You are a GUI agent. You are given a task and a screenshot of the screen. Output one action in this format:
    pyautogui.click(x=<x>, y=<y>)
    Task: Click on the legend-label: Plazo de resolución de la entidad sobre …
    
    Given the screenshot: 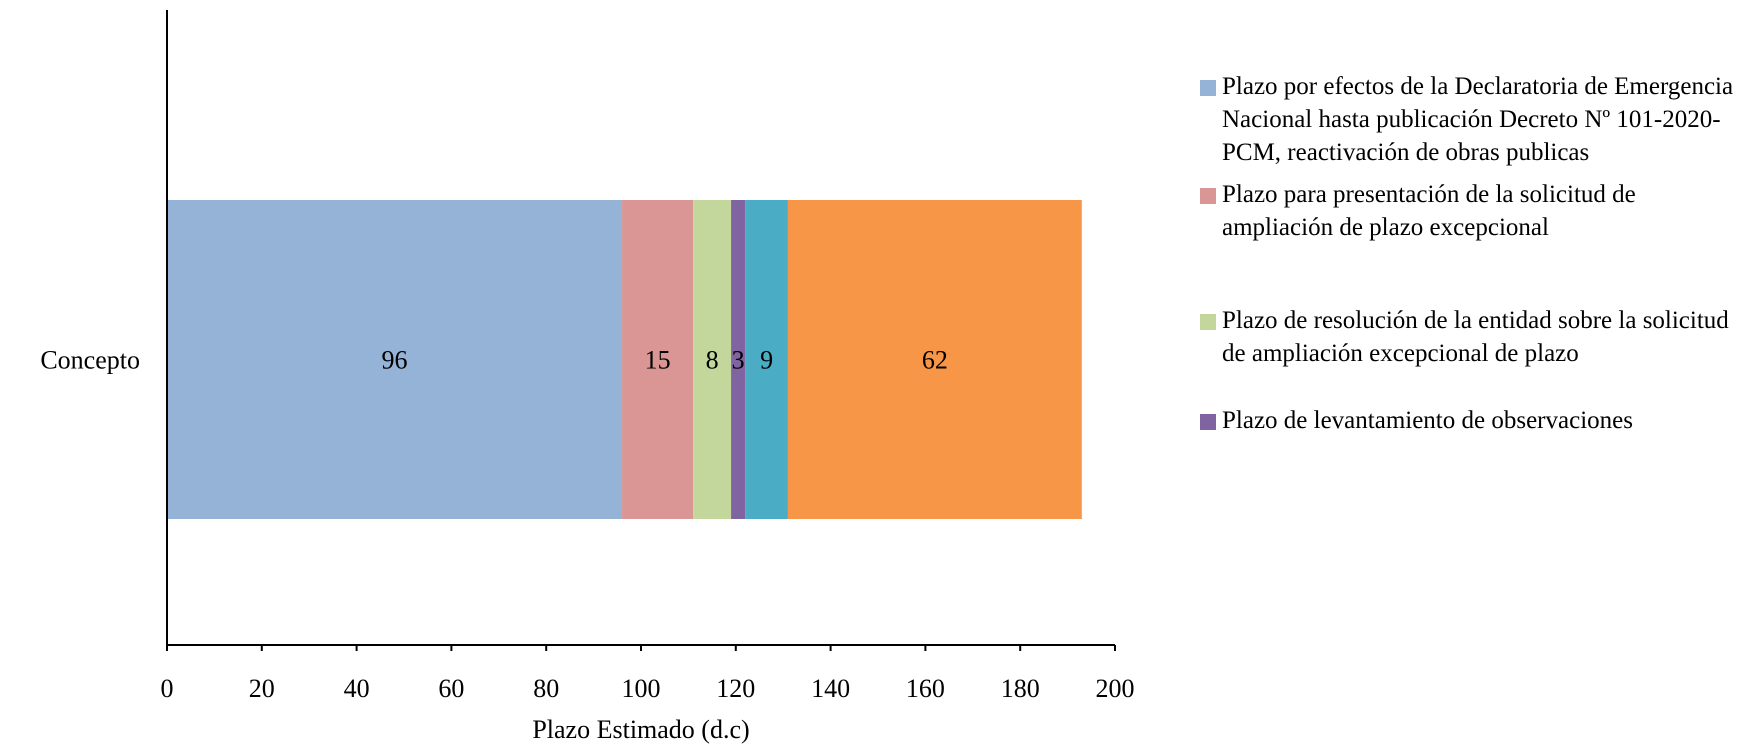 What is the action you would take?
    pyautogui.click(x=1475, y=337)
    